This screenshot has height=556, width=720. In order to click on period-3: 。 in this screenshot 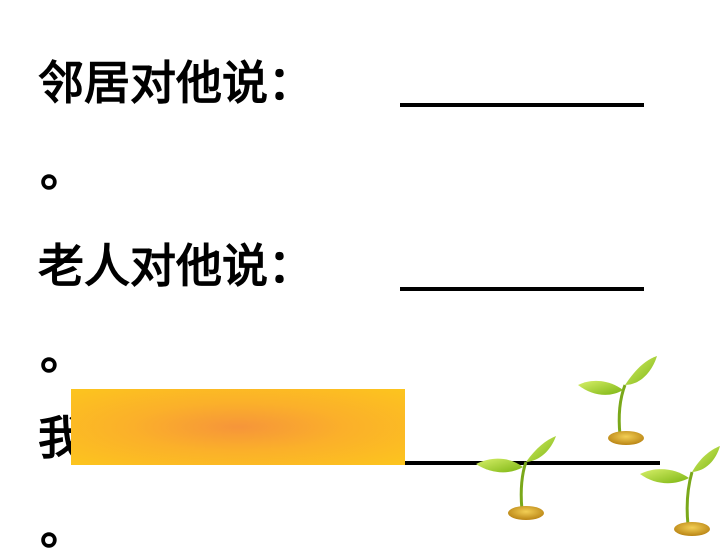, I will do `click(63, 528)`.